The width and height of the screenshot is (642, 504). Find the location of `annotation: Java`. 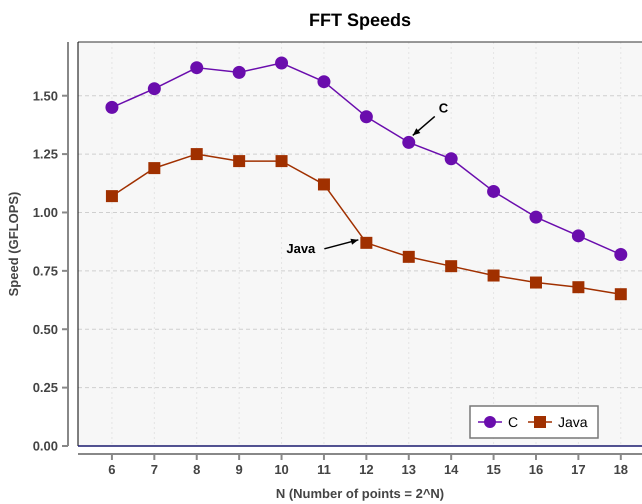

annotation: Java is located at coordinates (301, 248).